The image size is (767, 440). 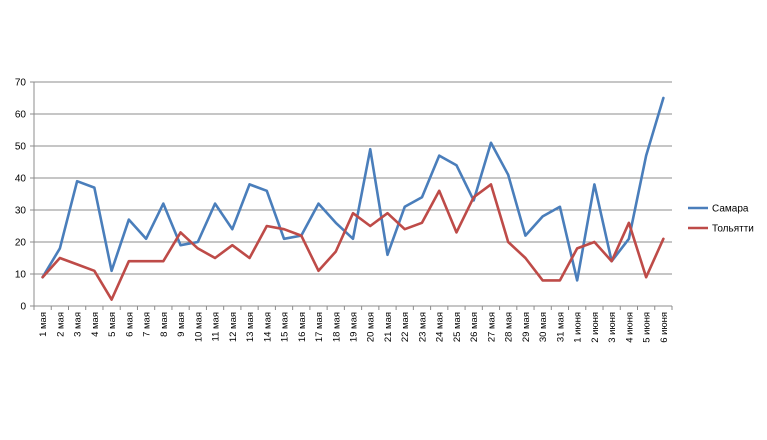 I want to click on x-tick-label: 26 мая, so click(x=474, y=327).